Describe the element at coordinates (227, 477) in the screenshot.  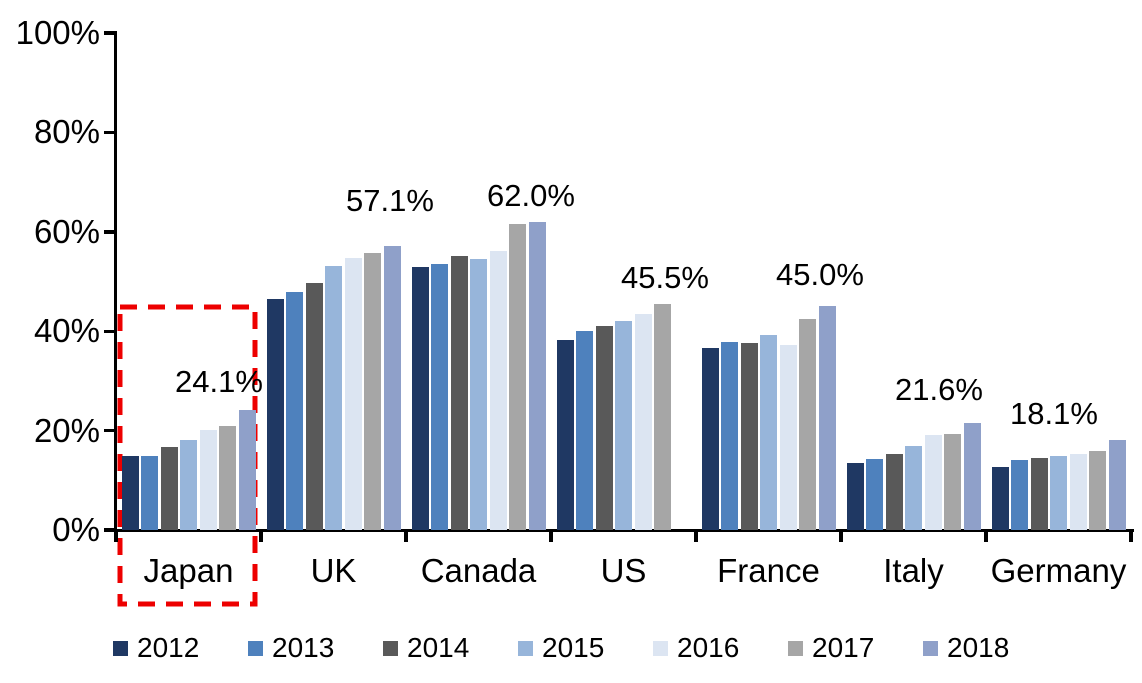
I see `bar-2017-japan` at that location.